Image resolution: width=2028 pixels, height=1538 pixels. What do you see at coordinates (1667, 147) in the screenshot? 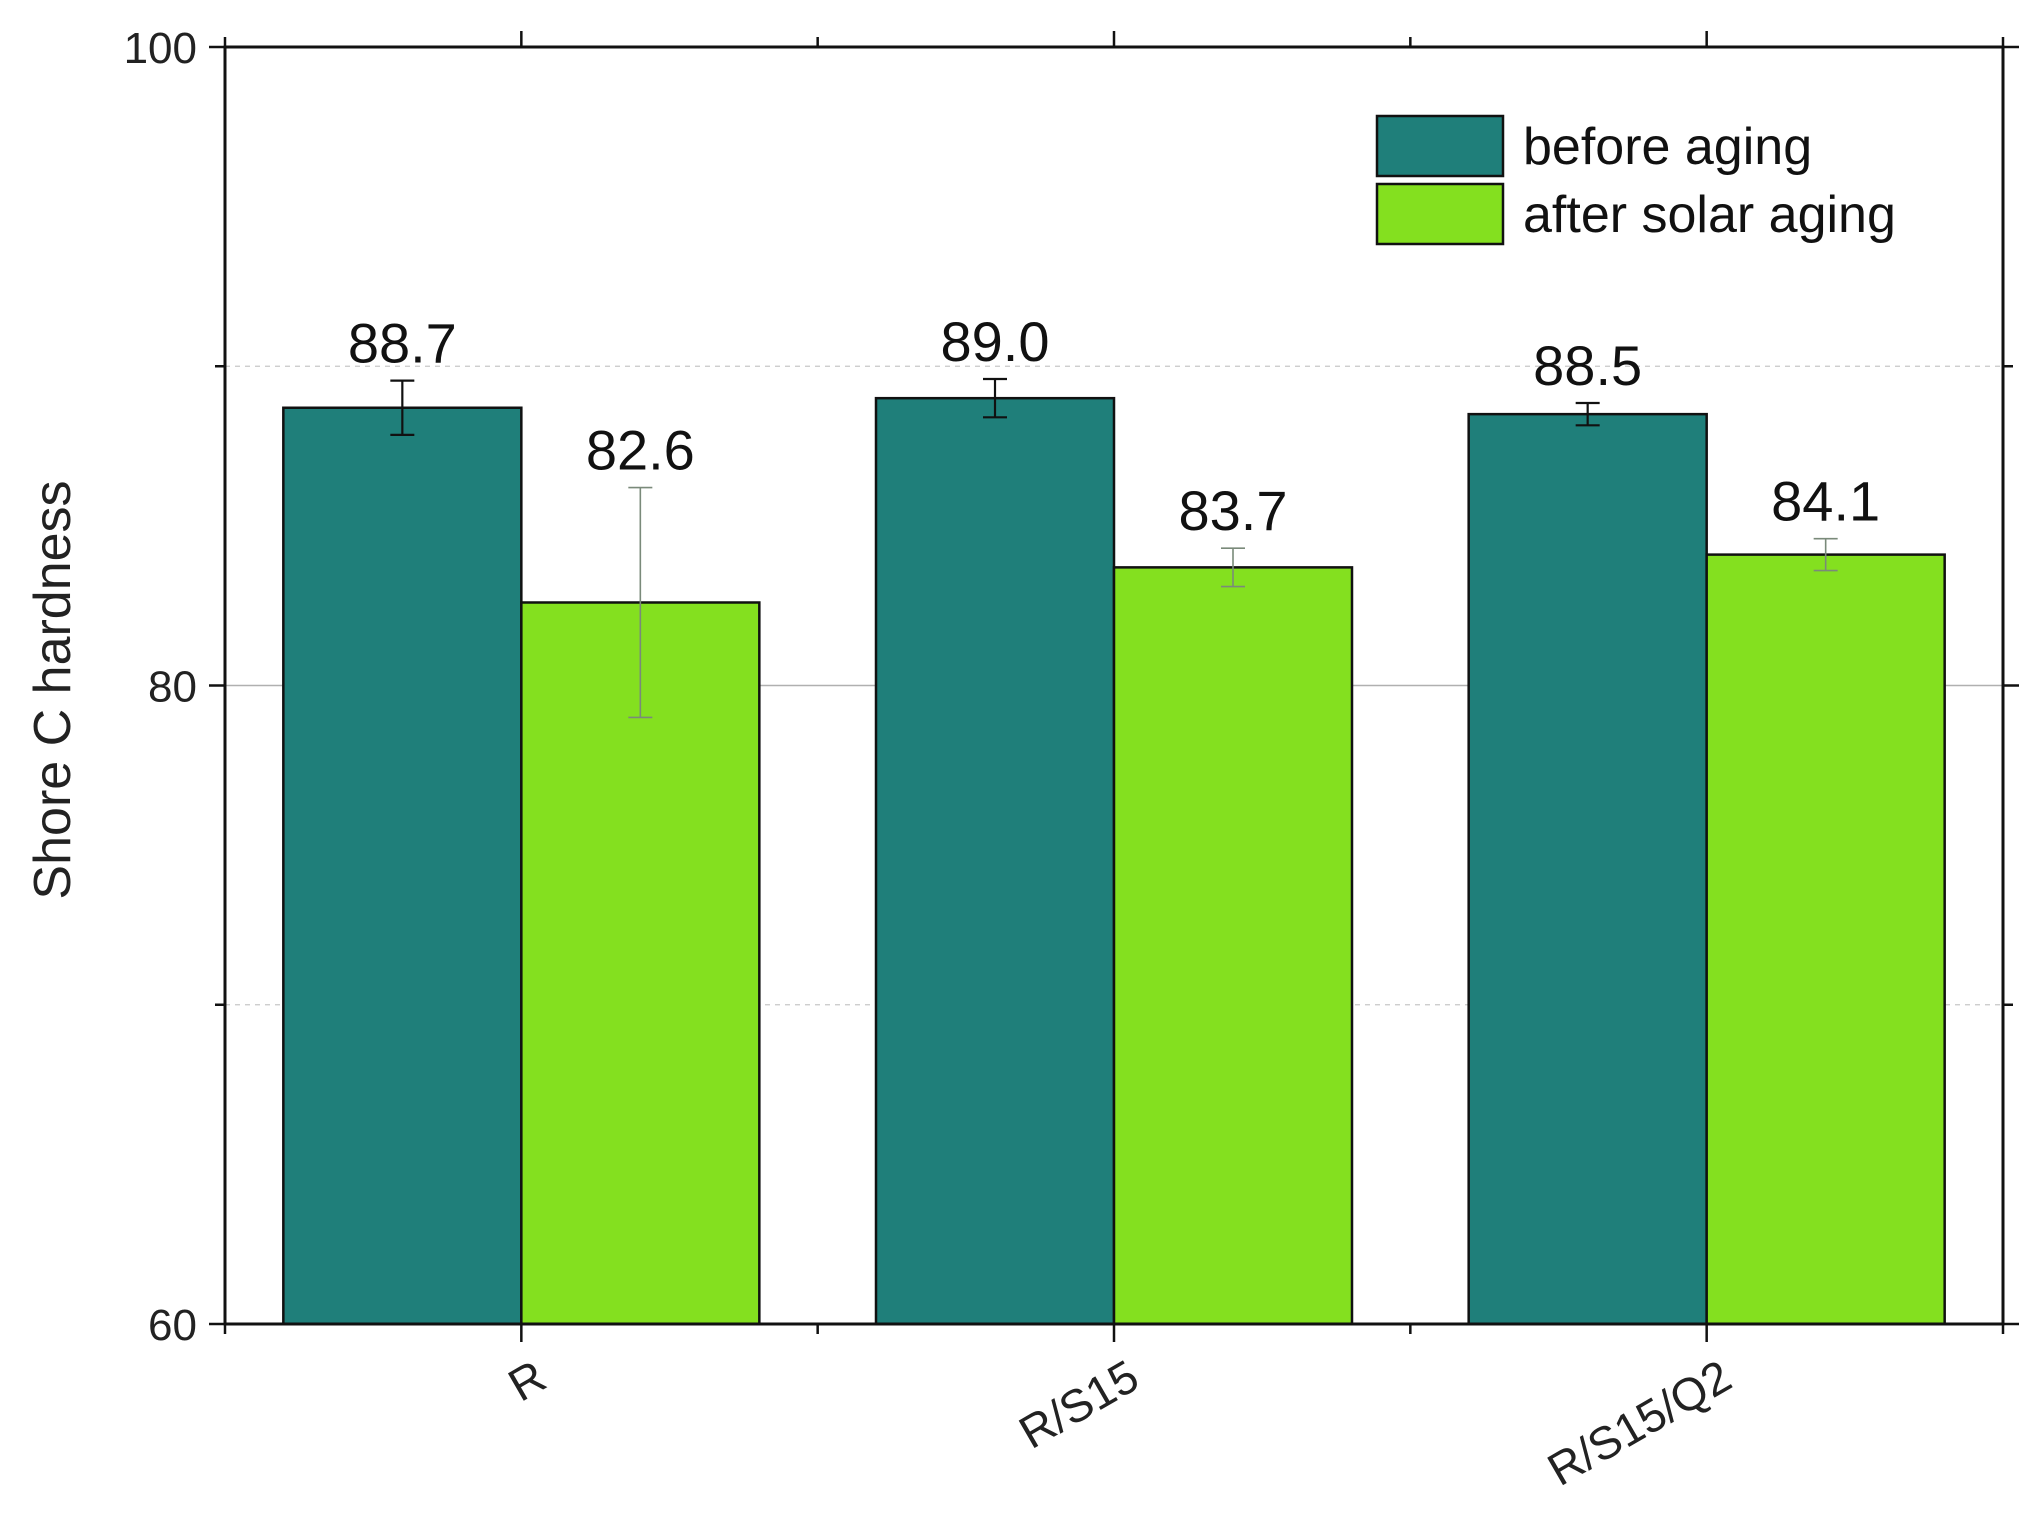
I see `legend-label-before-aging: before aging` at bounding box center [1667, 147].